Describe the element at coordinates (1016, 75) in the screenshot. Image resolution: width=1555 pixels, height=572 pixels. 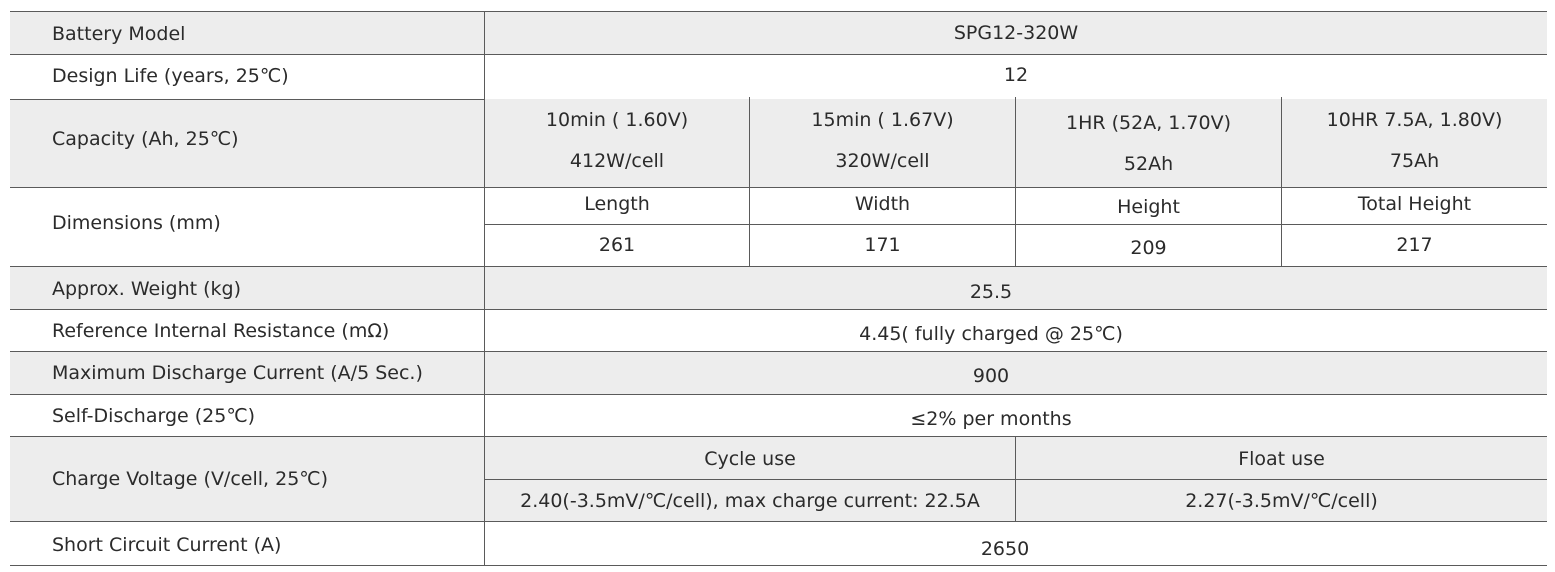
I see `value-design-life: 12` at that location.